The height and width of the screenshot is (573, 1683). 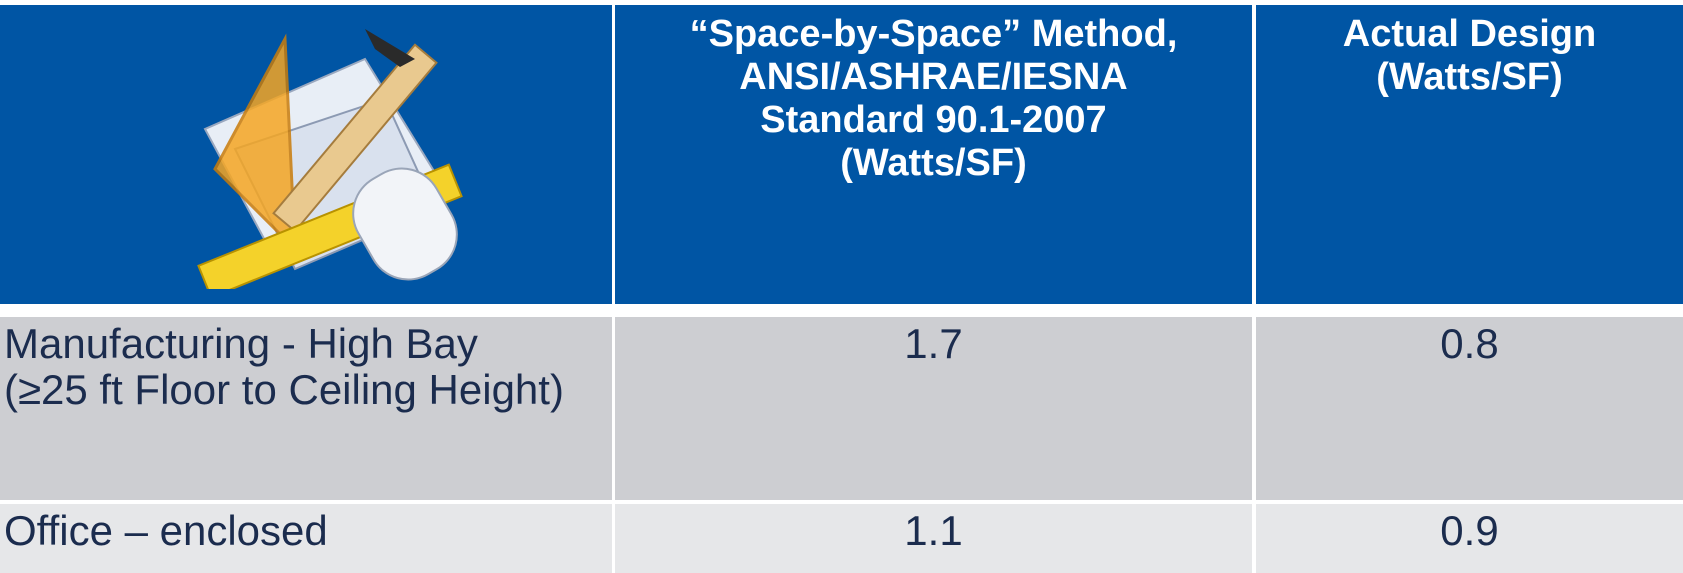 What do you see at coordinates (306, 538) in the screenshot?
I see `row-label: Office – enclosed` at bounding box center [306, 538].